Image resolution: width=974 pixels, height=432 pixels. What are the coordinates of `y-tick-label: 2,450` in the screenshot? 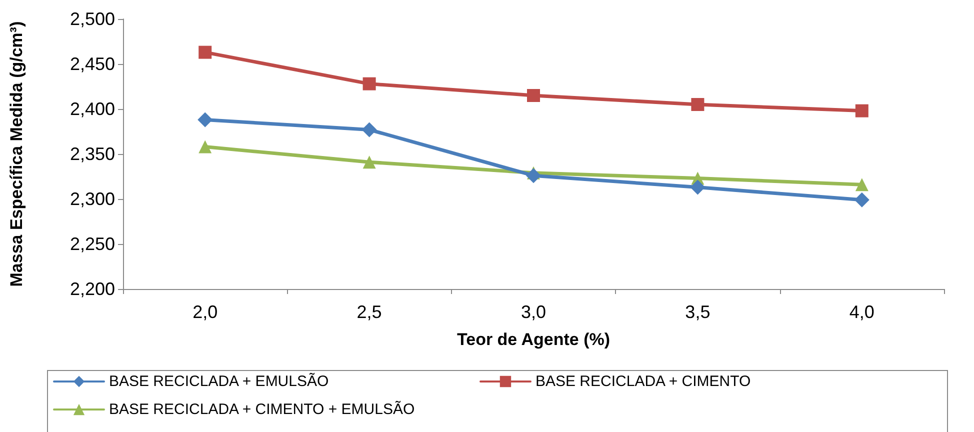 It's located at (92, 64).